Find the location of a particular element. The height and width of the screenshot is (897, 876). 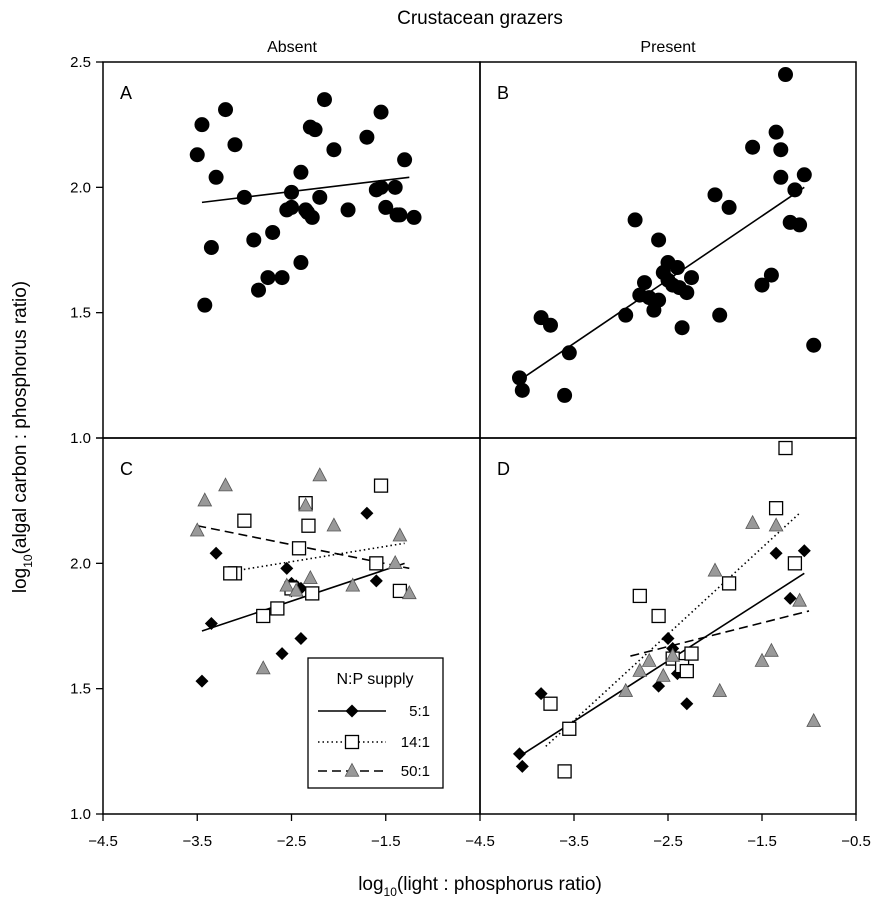

legend-label: 50:1 is located at coordinates (415, 771).